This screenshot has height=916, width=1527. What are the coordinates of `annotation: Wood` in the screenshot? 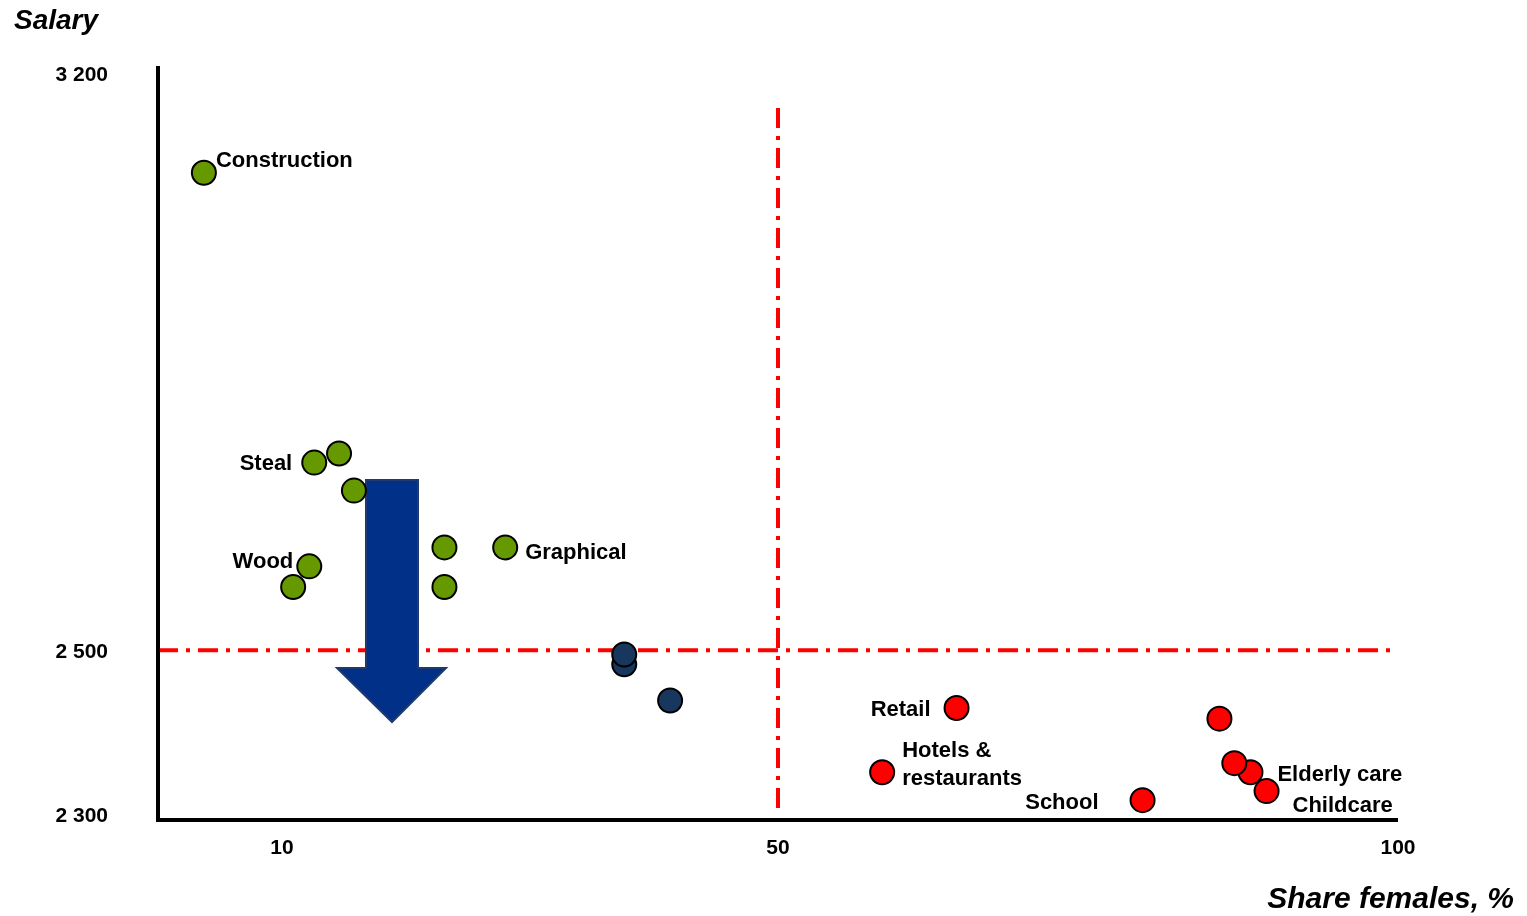 It's located at (263, 561).